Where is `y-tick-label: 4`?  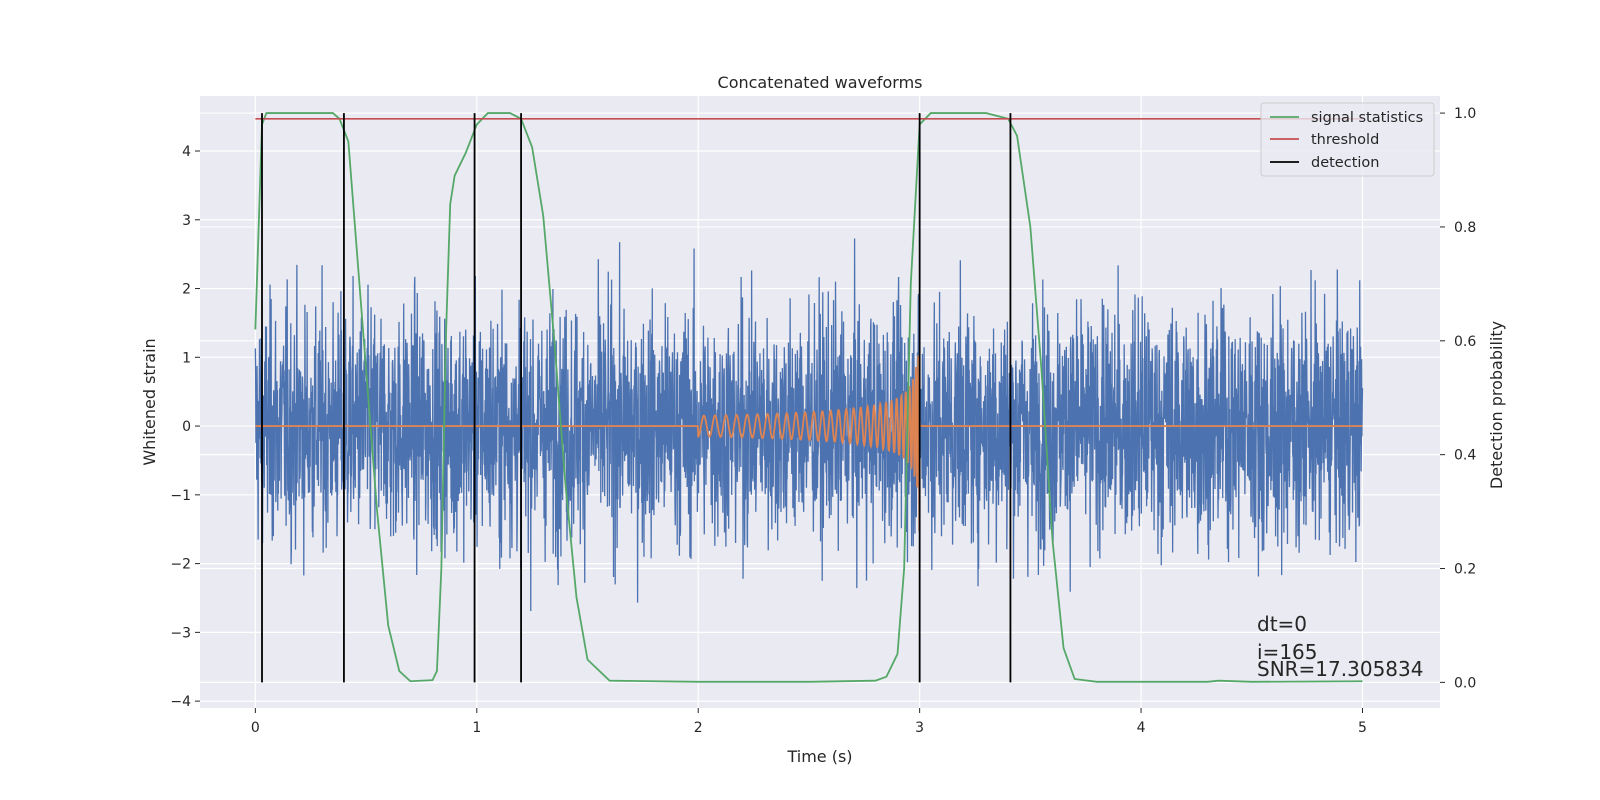
y-tick-label: 4 is located at coordinates (186, 152).